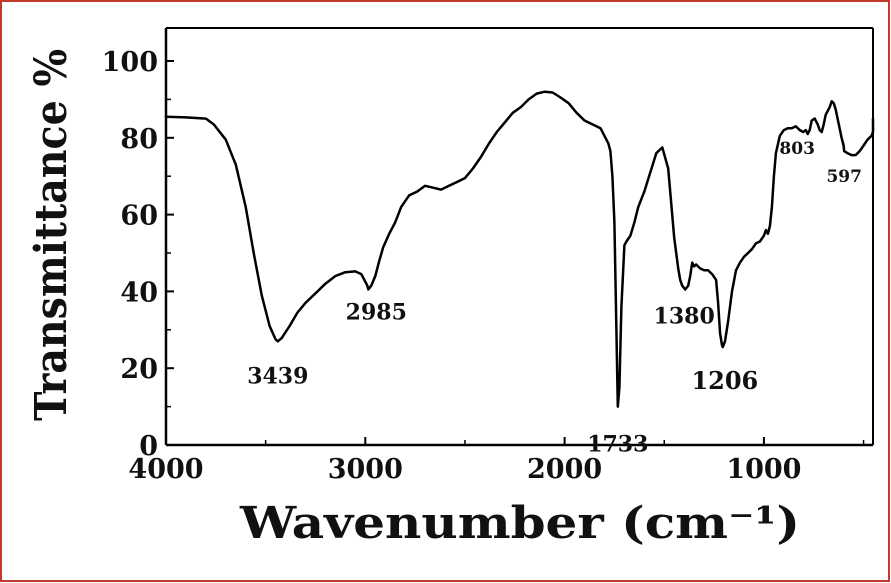  I want to click on y-tick-label: 100, so click(130, 62).